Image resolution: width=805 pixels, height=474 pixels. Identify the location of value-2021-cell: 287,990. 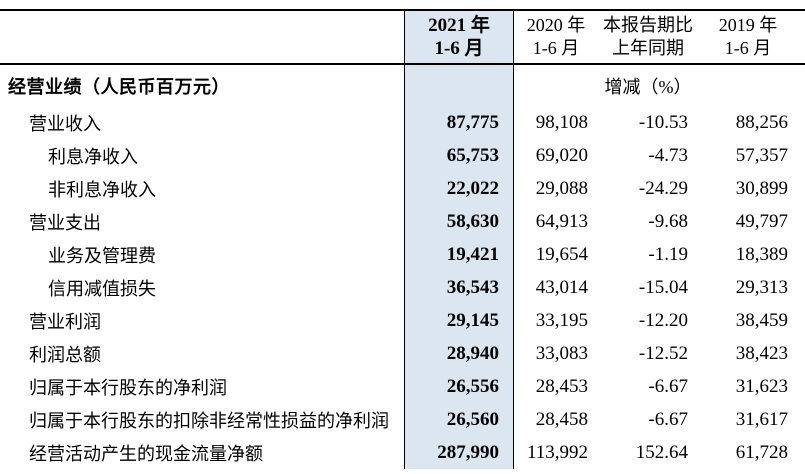
(459, 452).